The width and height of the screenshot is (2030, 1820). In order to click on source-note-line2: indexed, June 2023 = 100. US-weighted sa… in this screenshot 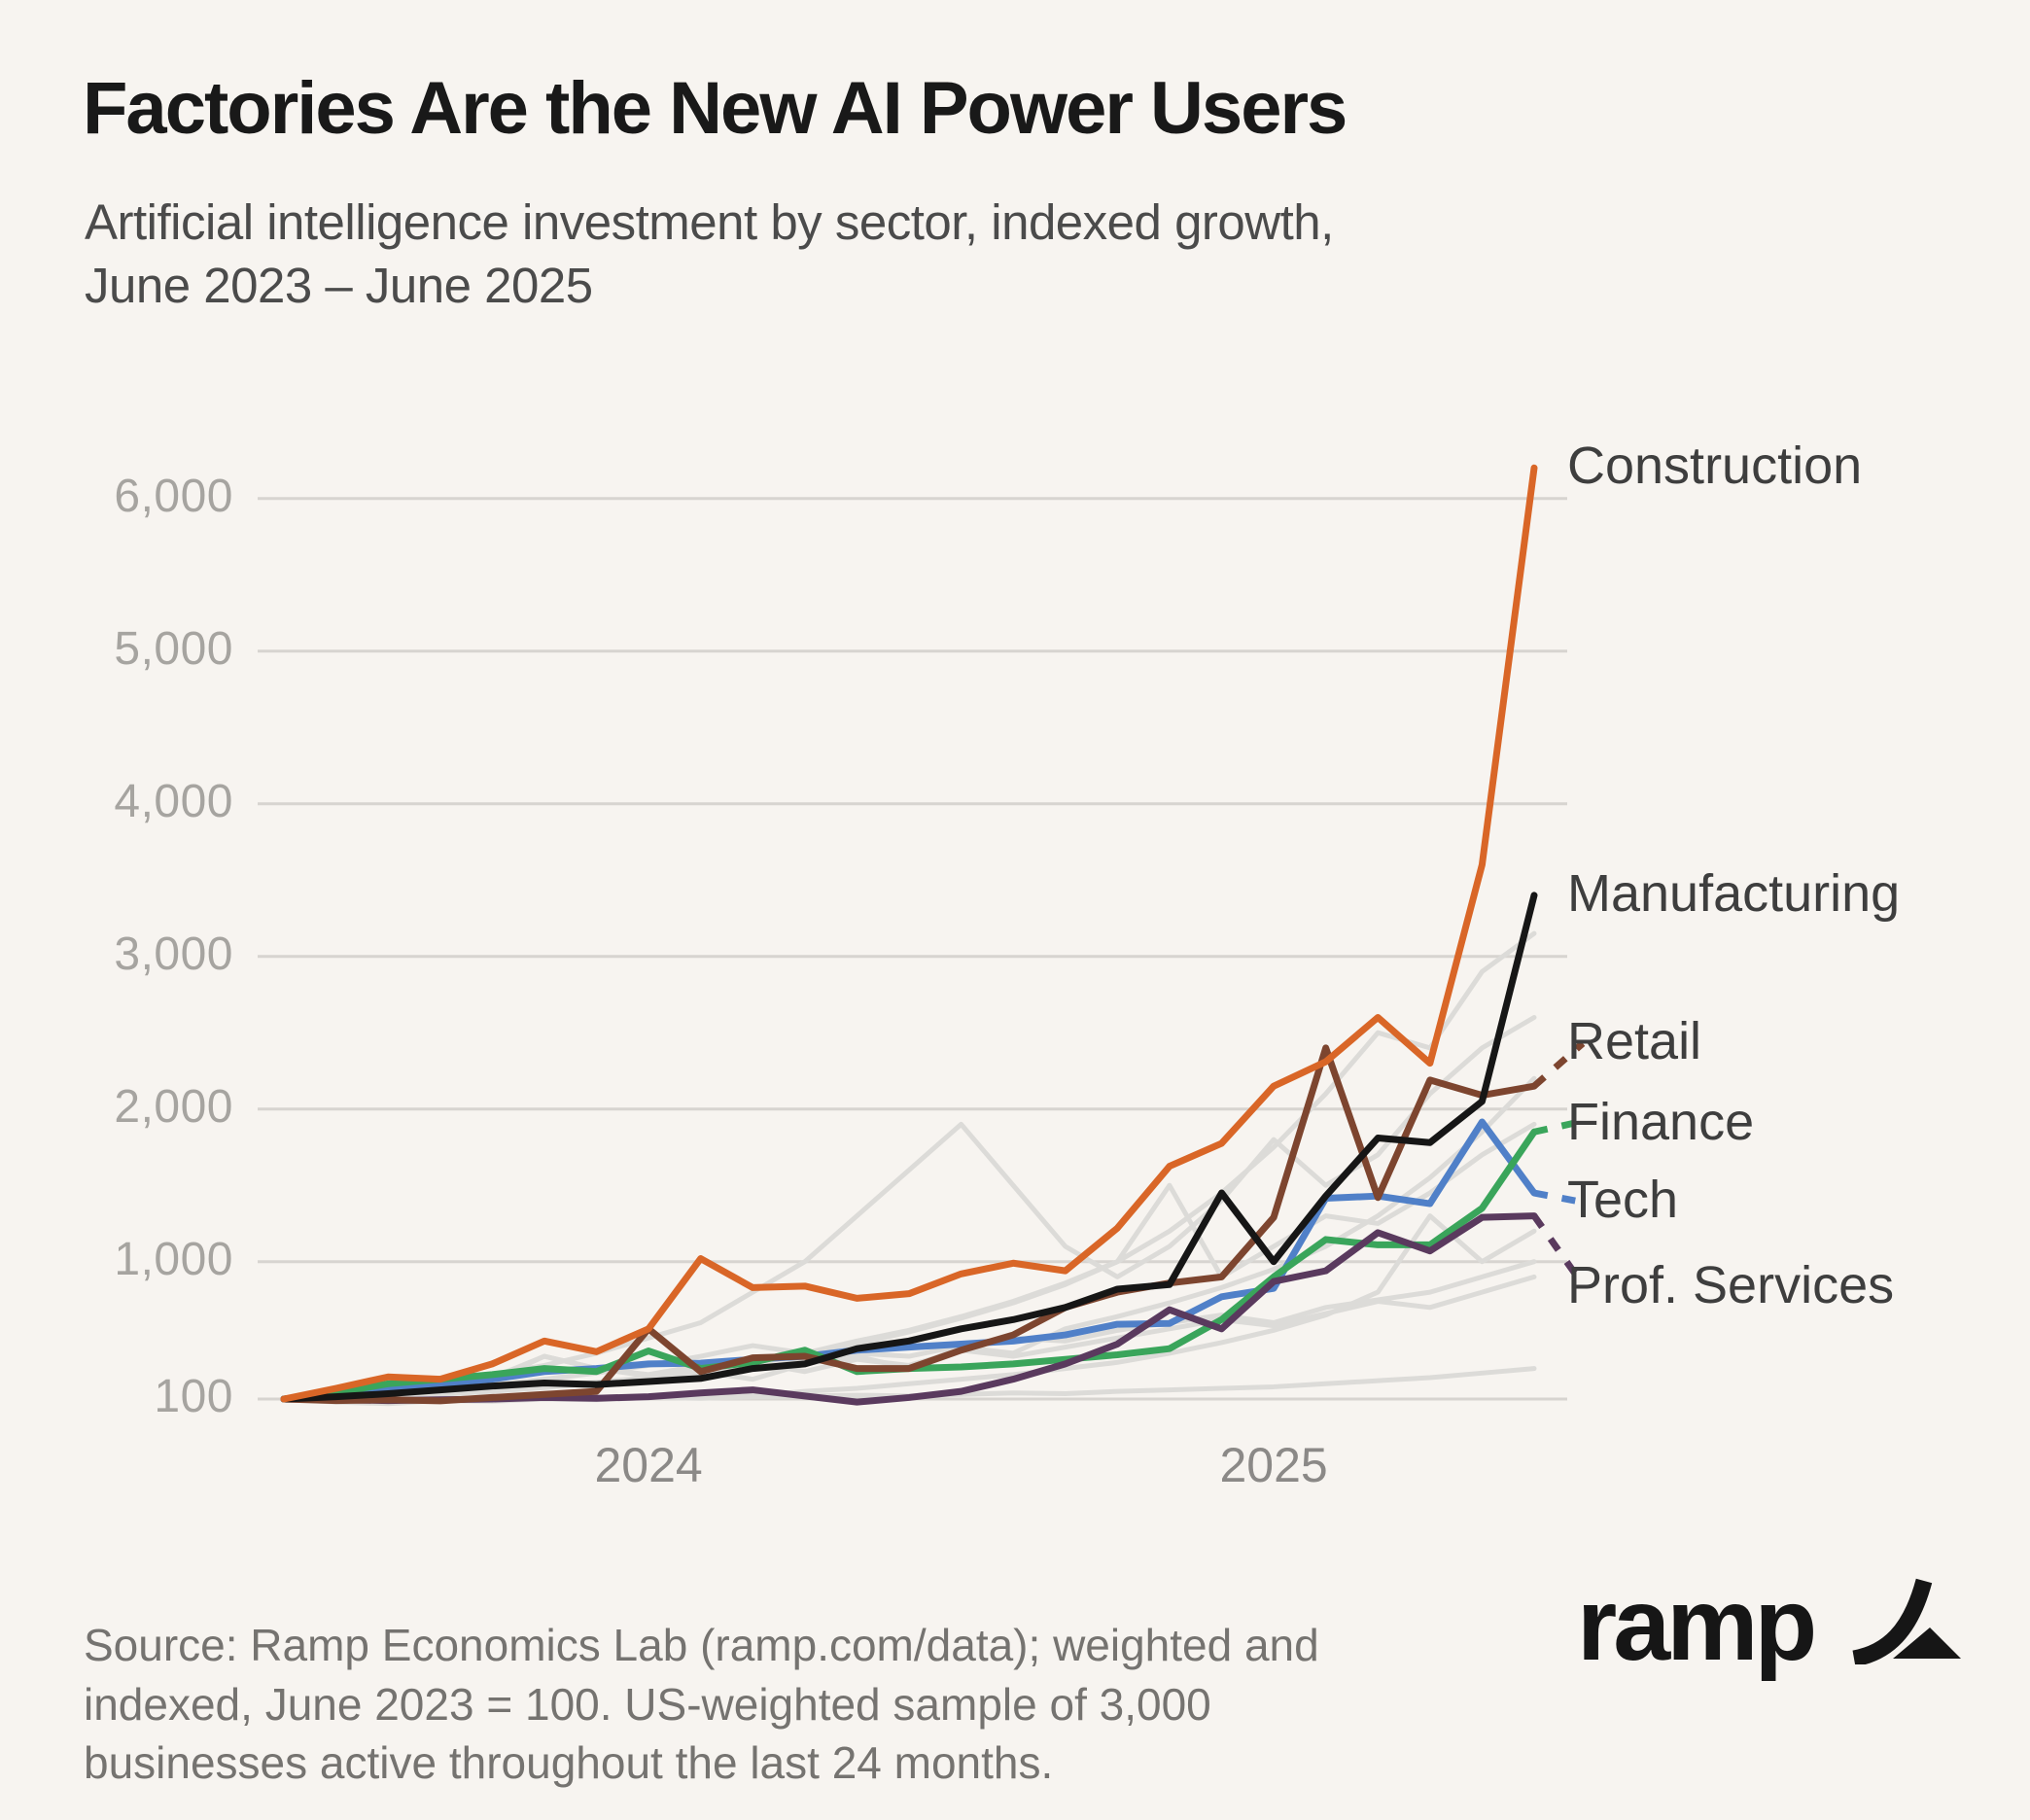, I will do `click(647, 1704)`.